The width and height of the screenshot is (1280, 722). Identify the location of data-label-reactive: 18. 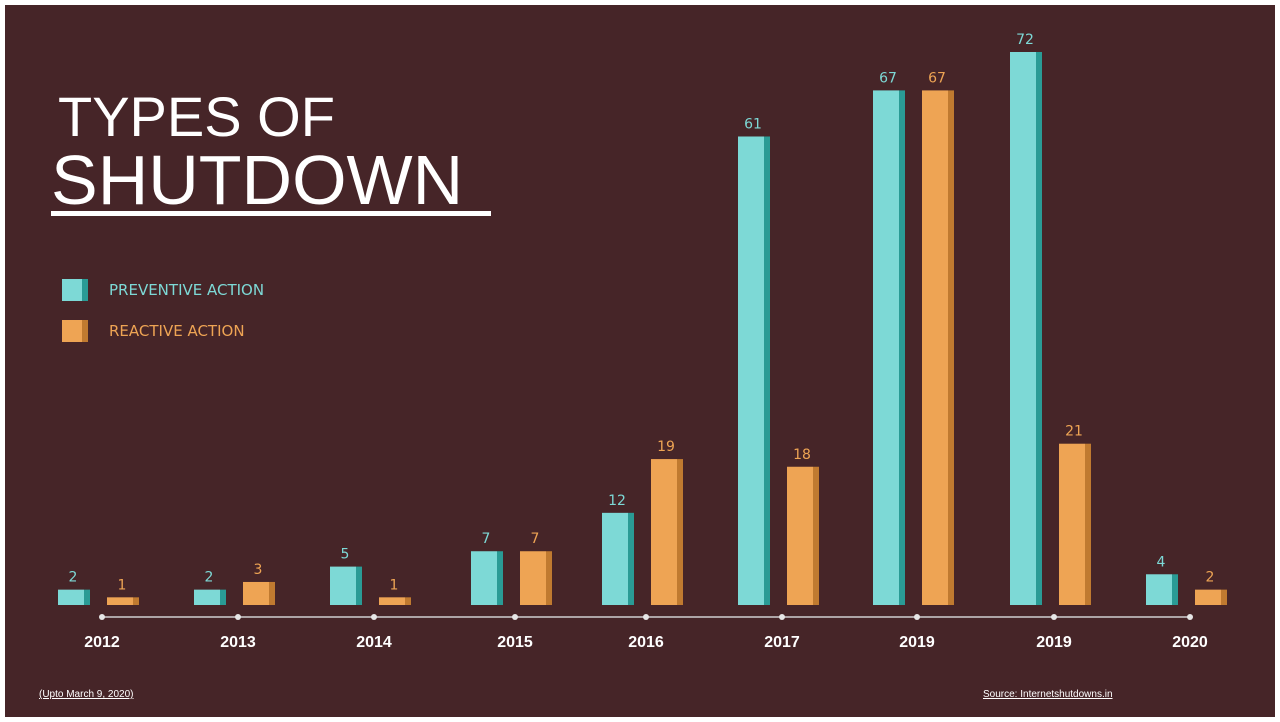
(802, 455).